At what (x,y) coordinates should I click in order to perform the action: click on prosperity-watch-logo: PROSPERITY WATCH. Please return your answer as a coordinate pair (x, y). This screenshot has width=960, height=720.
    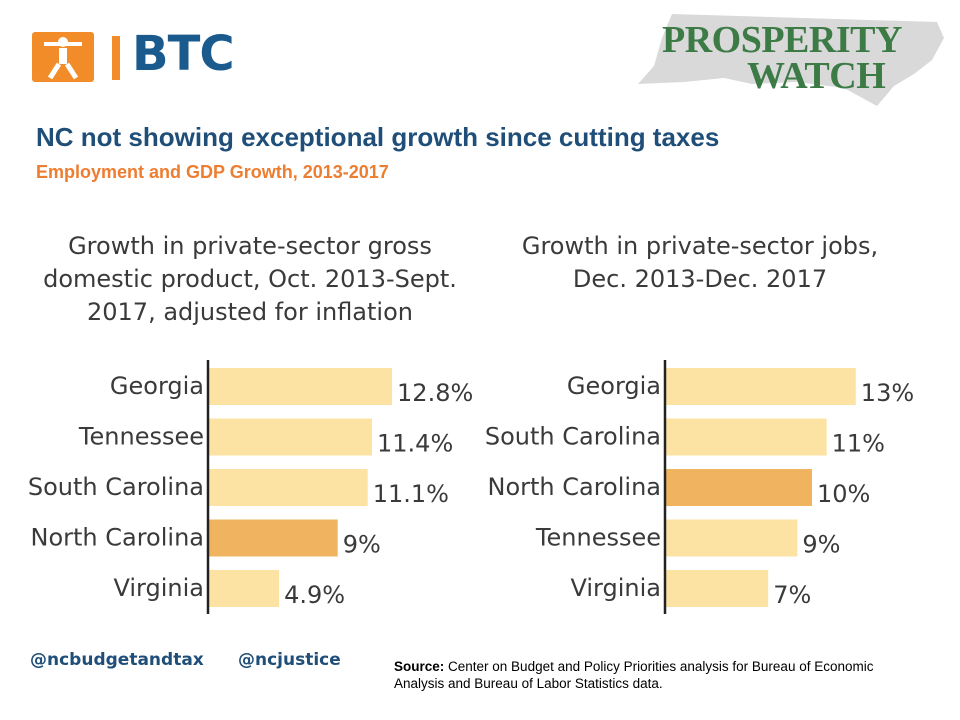
    Looking at the image, I should click on (789, 62).